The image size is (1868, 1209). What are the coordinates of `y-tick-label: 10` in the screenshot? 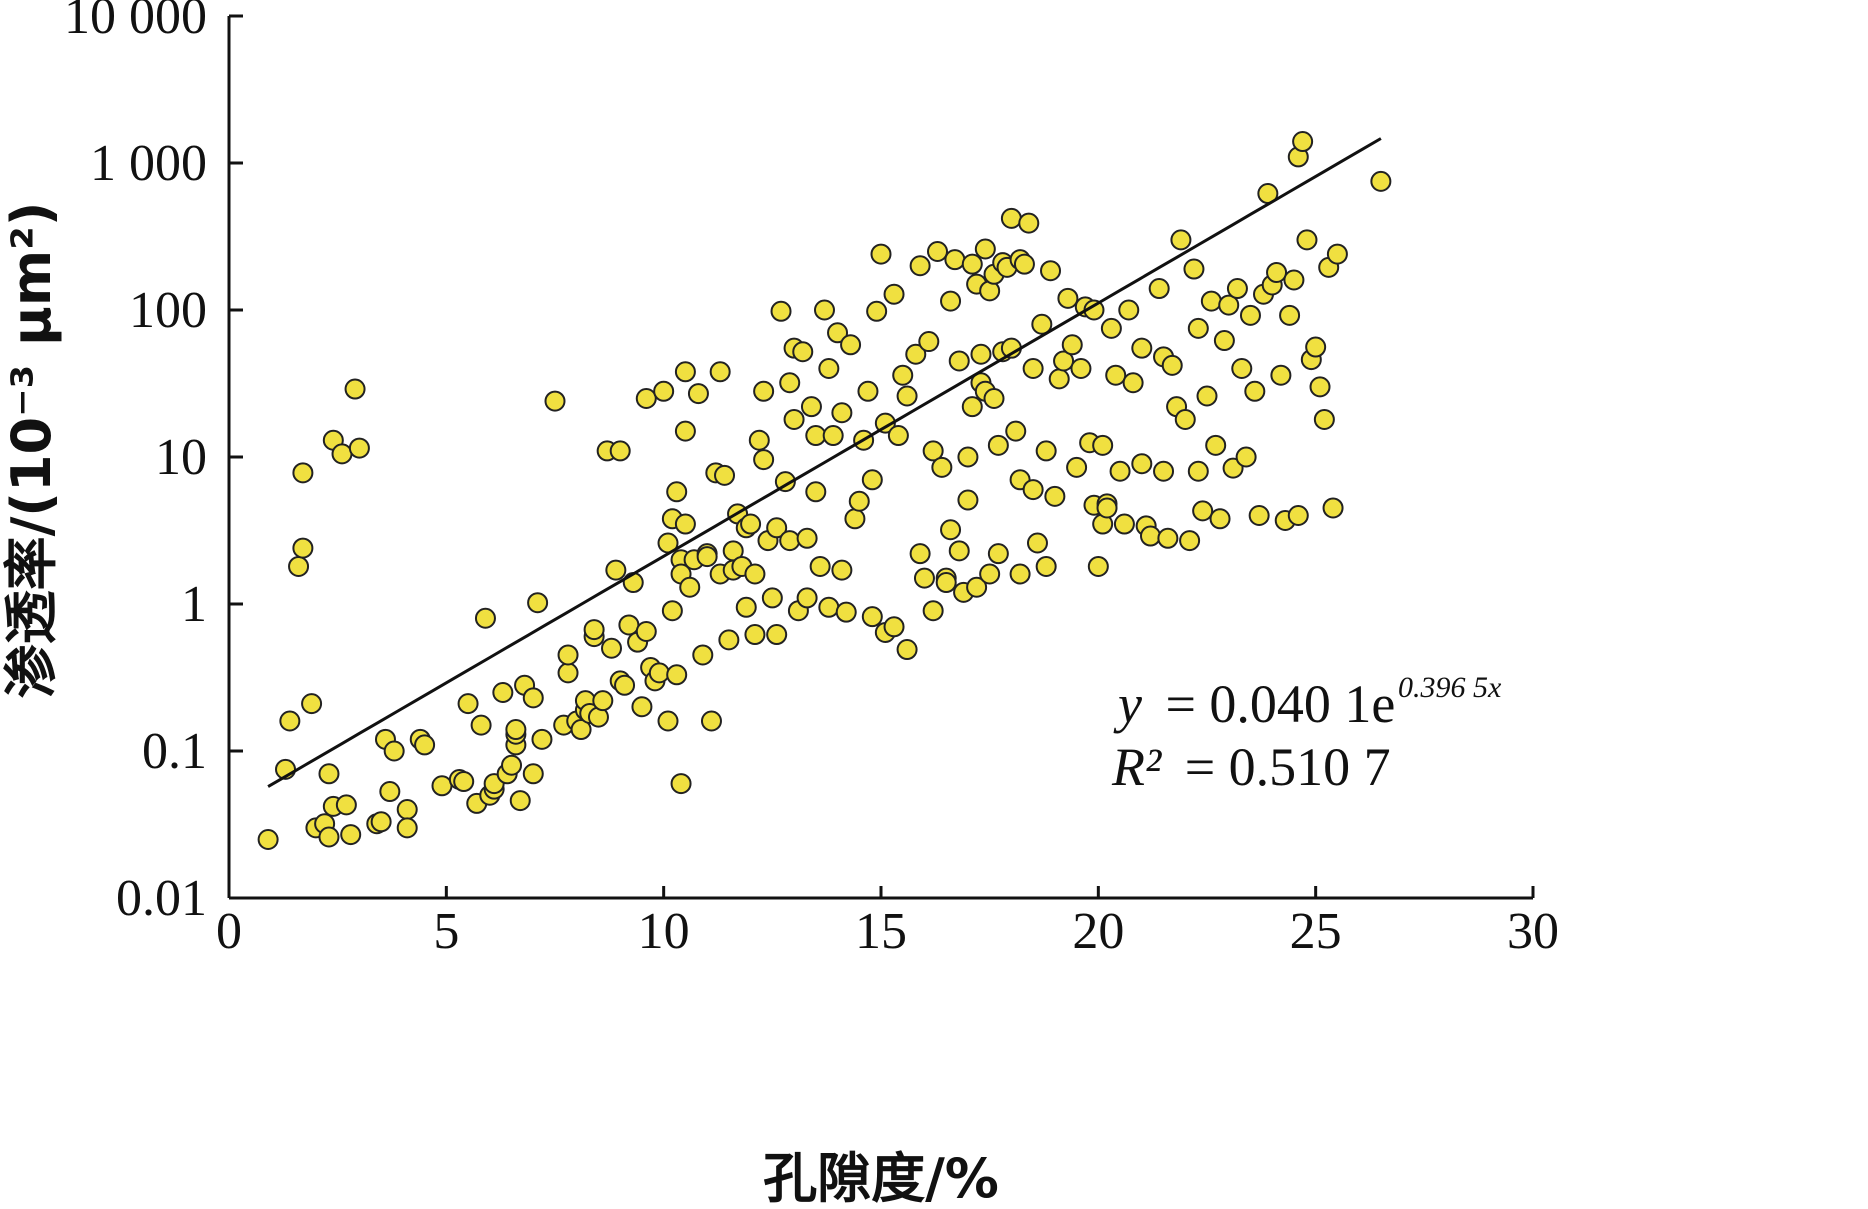 It's located at (181, 457).